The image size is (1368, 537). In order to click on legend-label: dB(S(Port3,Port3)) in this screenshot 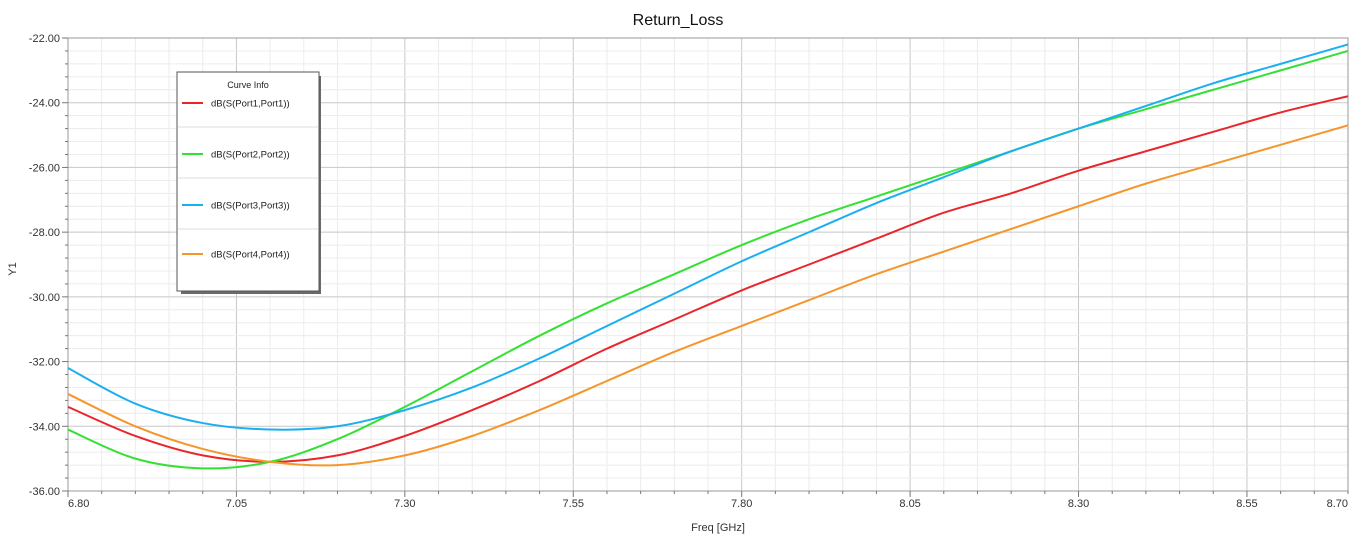, I will do `click(250, 206)`.